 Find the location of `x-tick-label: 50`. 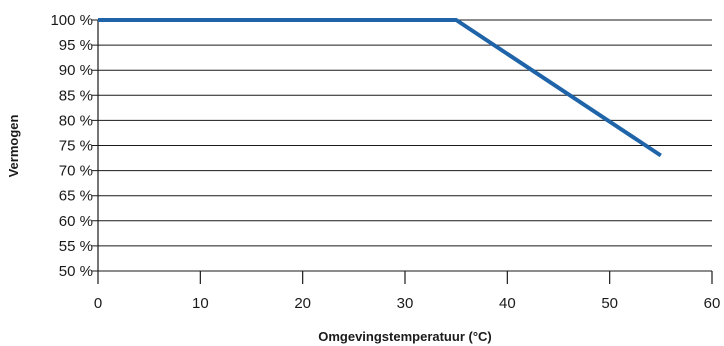

x-tick-label: 50 is located at coordinates (609, 303).